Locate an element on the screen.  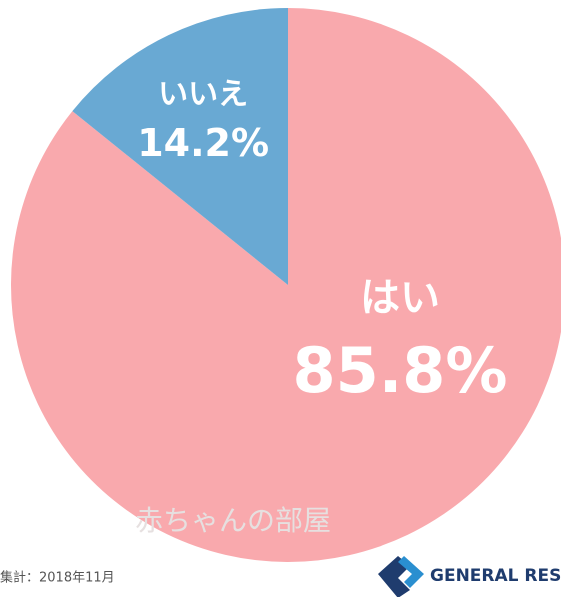
logo-icon is located at coordinates (401, 576).